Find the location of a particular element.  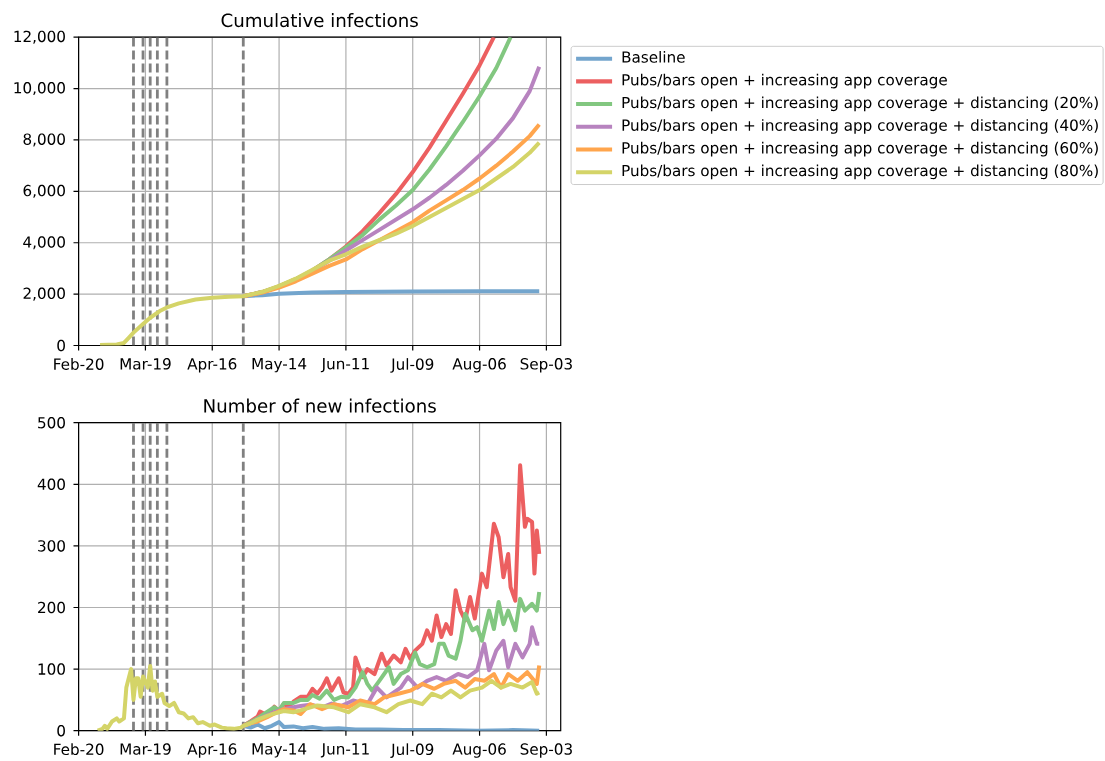

y-tick-label: 4,000 is located at coordinates (44, 243).